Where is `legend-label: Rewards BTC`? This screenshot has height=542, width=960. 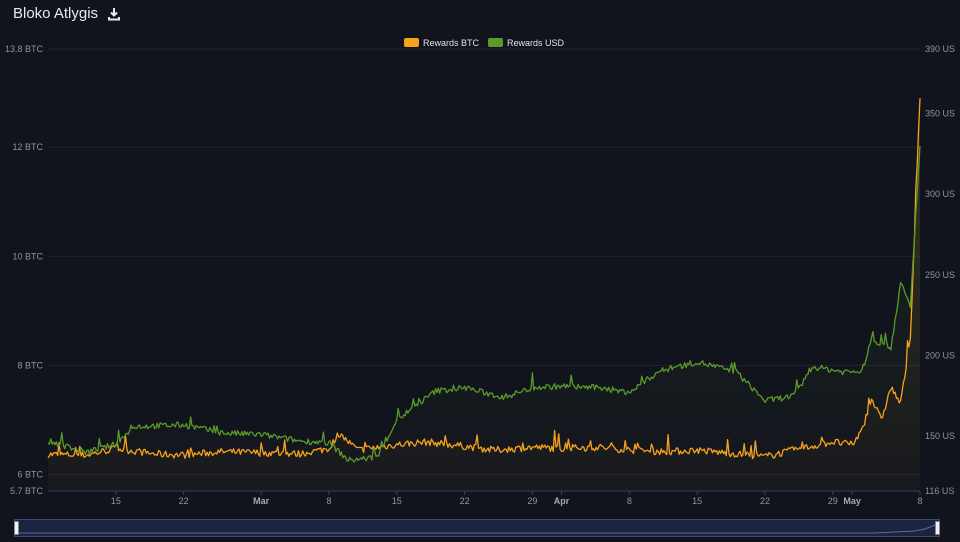 legend-label: Rewards BTC is located at coordinates (451, 43).